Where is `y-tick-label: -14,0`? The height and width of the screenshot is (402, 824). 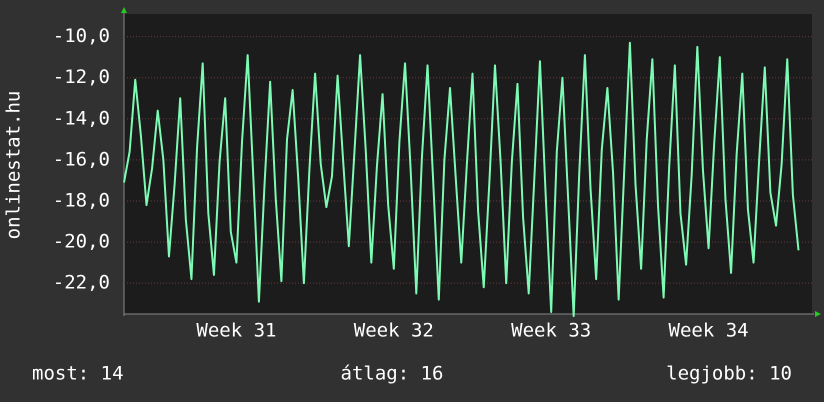 y-tick-label: -14,0 is located at coordinates (81, 118).